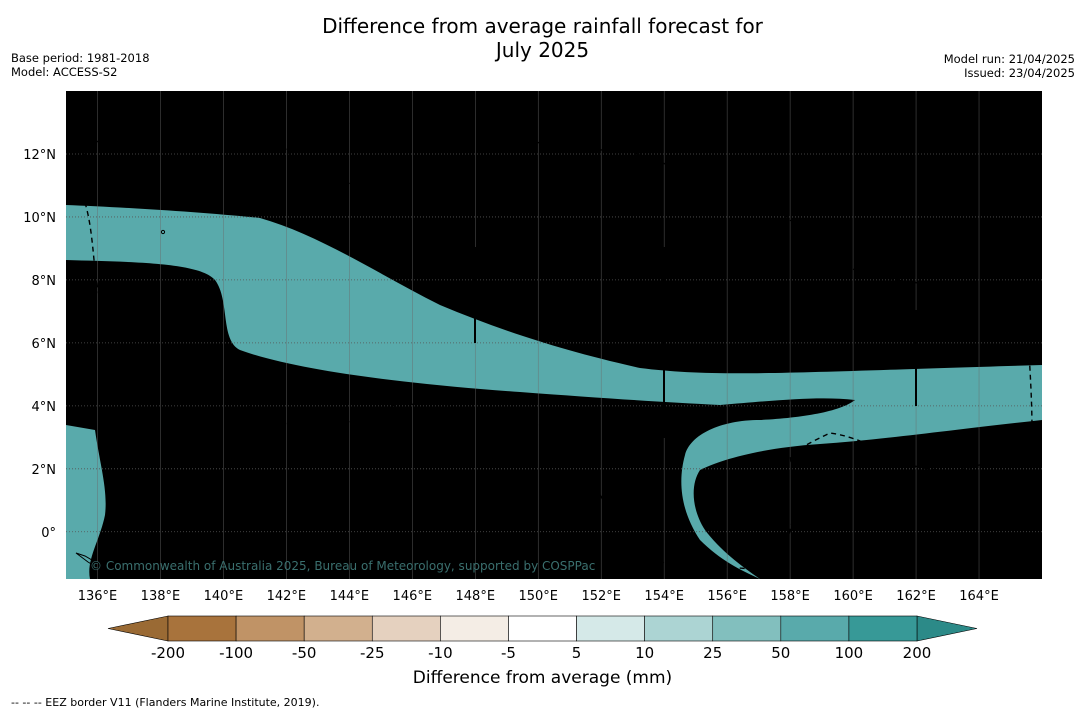  Describe the element at coordinates (440, 653) in the screenshot. I see `colorbar-tick-label: -10` at that location.